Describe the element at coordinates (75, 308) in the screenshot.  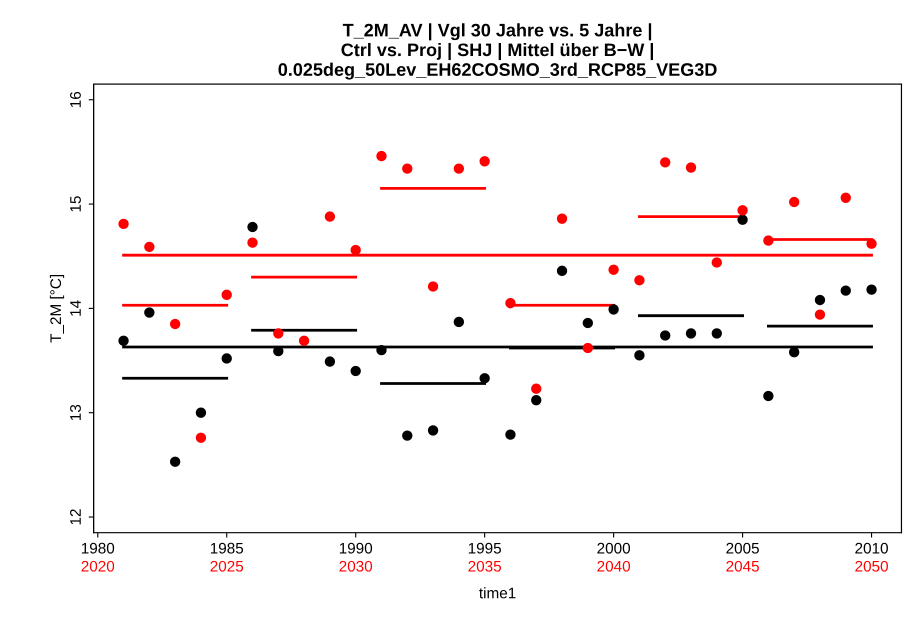
I see `y-tick-label: 14` at that location.